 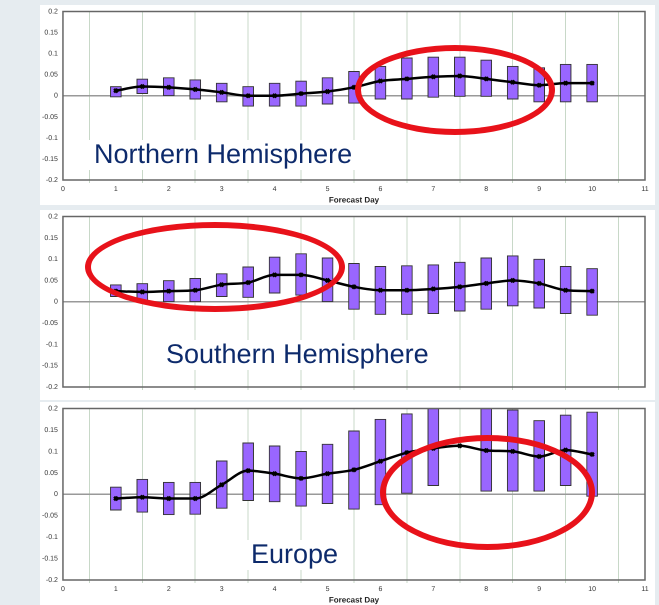 I want to click on text: Southern Hemisphere, so click(x=297, y=354).